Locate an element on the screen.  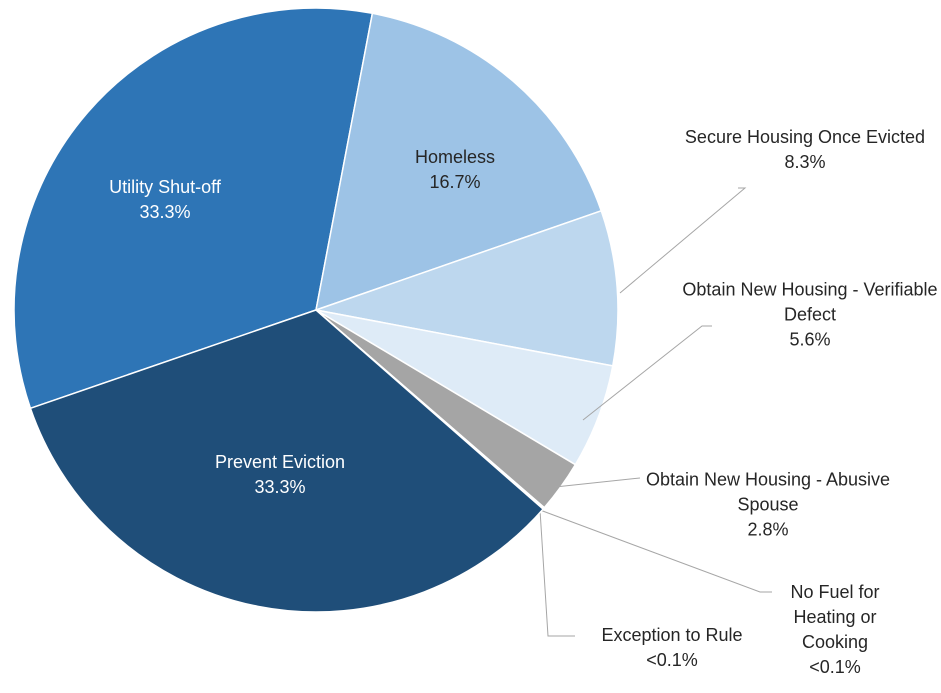
category-label: Homeless is located at coordinates (455, 157).